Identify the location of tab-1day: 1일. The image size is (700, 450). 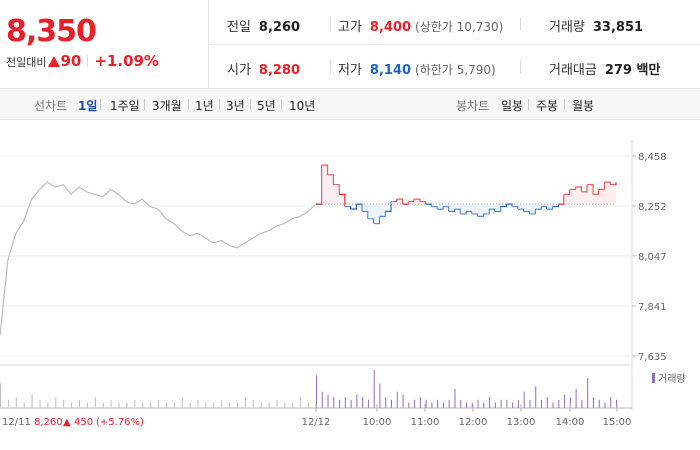
(88, 106).